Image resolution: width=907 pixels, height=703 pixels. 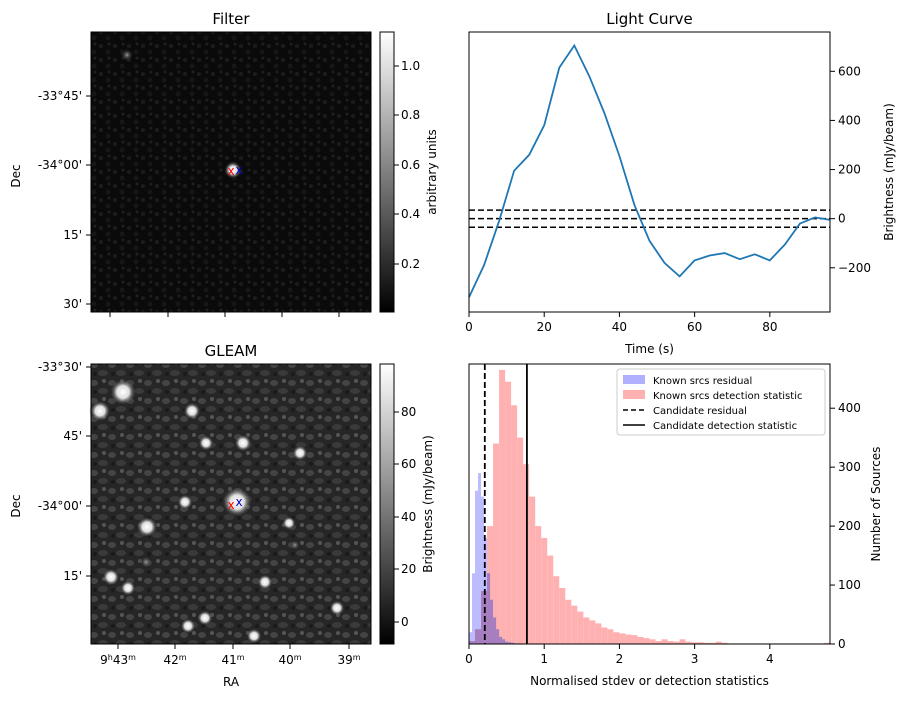 I want to click on x-tick-label: 80, so click(x=769, y=327).